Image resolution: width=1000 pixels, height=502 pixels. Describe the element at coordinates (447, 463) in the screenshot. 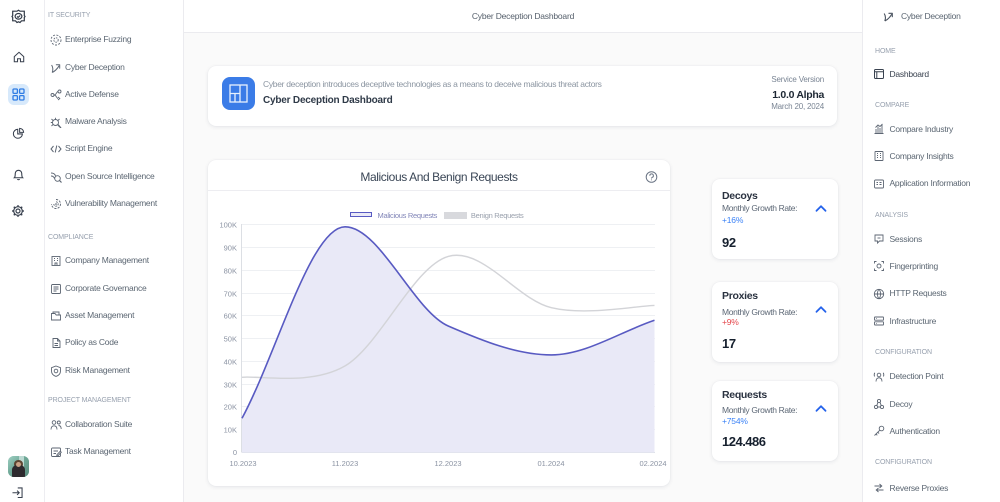

I see `svg-text: 12.2023` at that location.